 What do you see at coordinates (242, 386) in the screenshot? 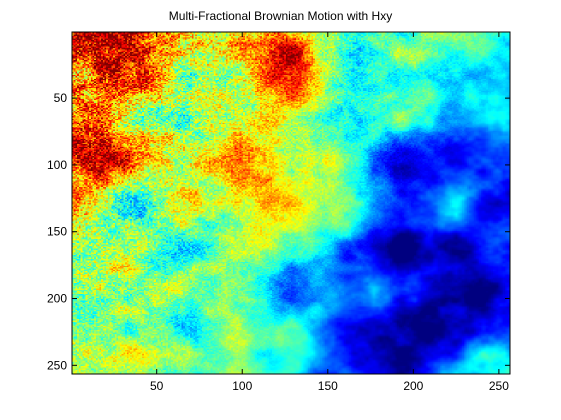
I see `x-tick-label: 100` at bounding box center [242, 386].